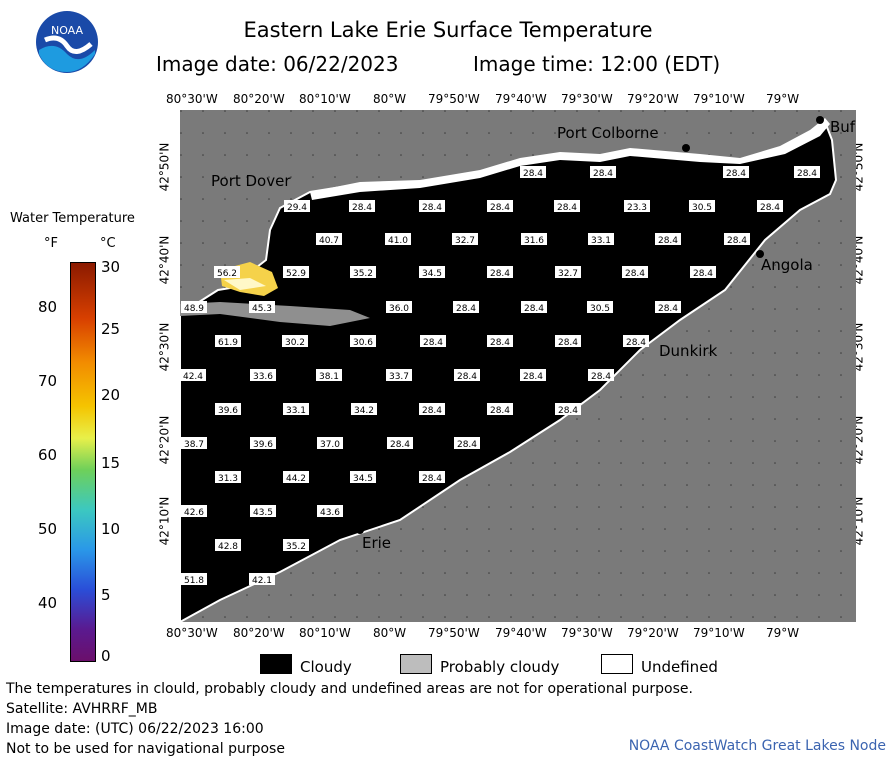 This screenshot has height=763, width=896. I want to click on temp-label: 36.0, so click(399, 309).